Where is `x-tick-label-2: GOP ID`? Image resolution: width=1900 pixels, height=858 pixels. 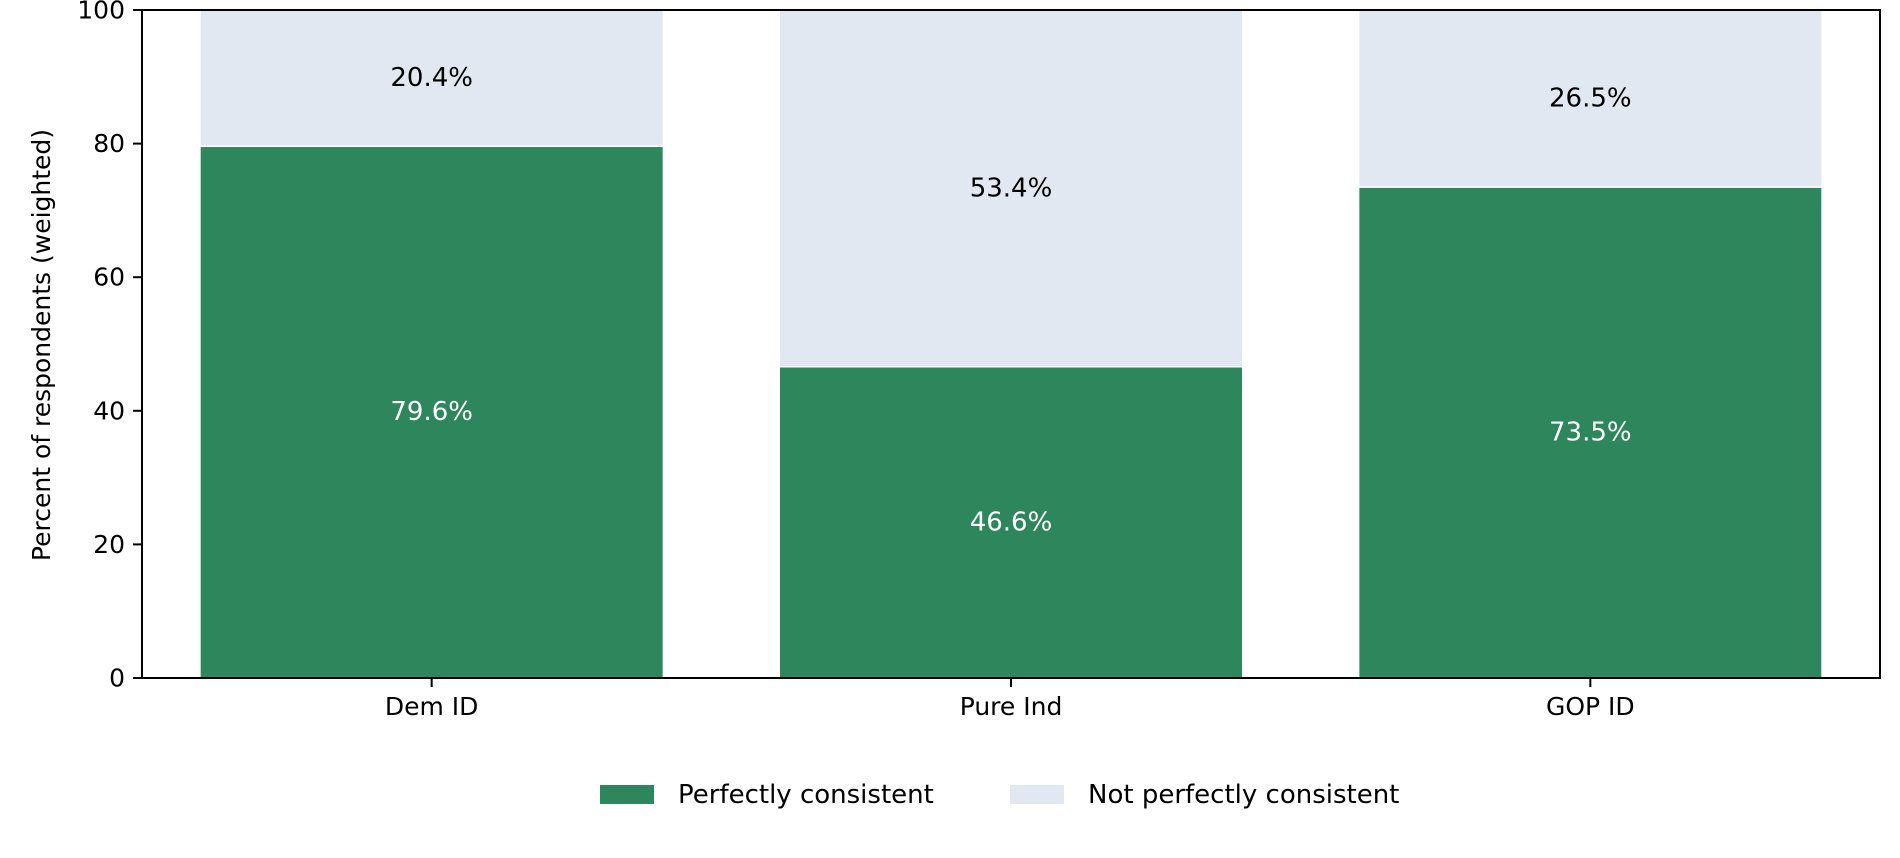 x-tick-label-2: GOP ID is located at coordinates (1590, 706).